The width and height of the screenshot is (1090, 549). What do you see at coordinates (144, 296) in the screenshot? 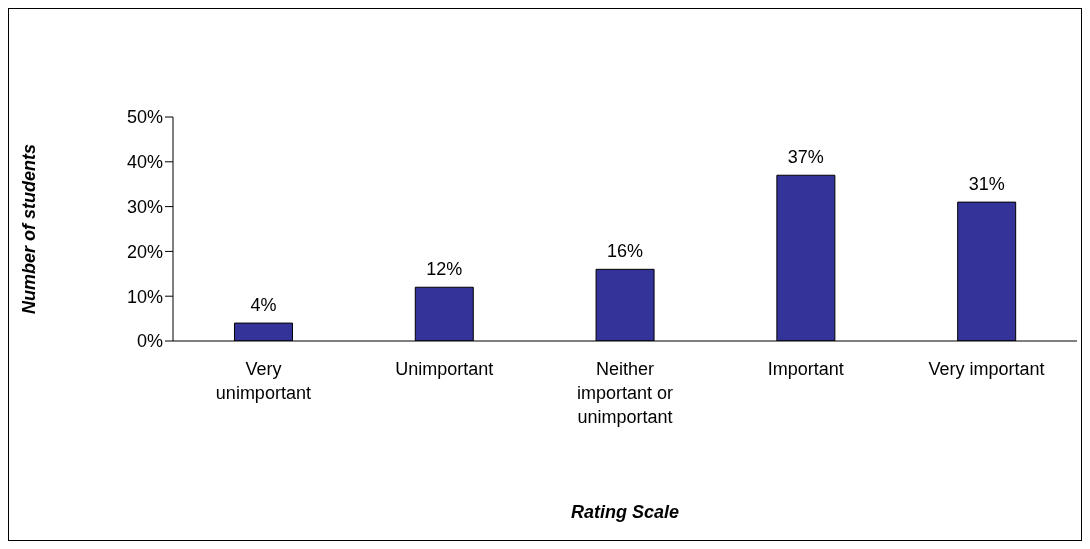
I see `y-tick-label: 10%` at bounding box center [144, 296].